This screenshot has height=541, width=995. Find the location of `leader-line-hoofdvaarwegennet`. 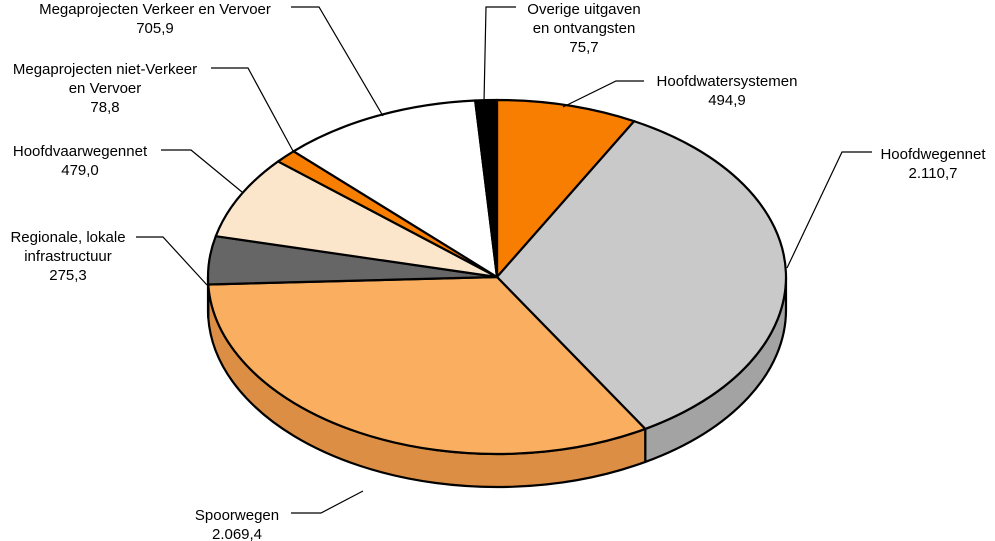

leader-line-hoofdvaarwegennet is located at coordinates (202, 171).